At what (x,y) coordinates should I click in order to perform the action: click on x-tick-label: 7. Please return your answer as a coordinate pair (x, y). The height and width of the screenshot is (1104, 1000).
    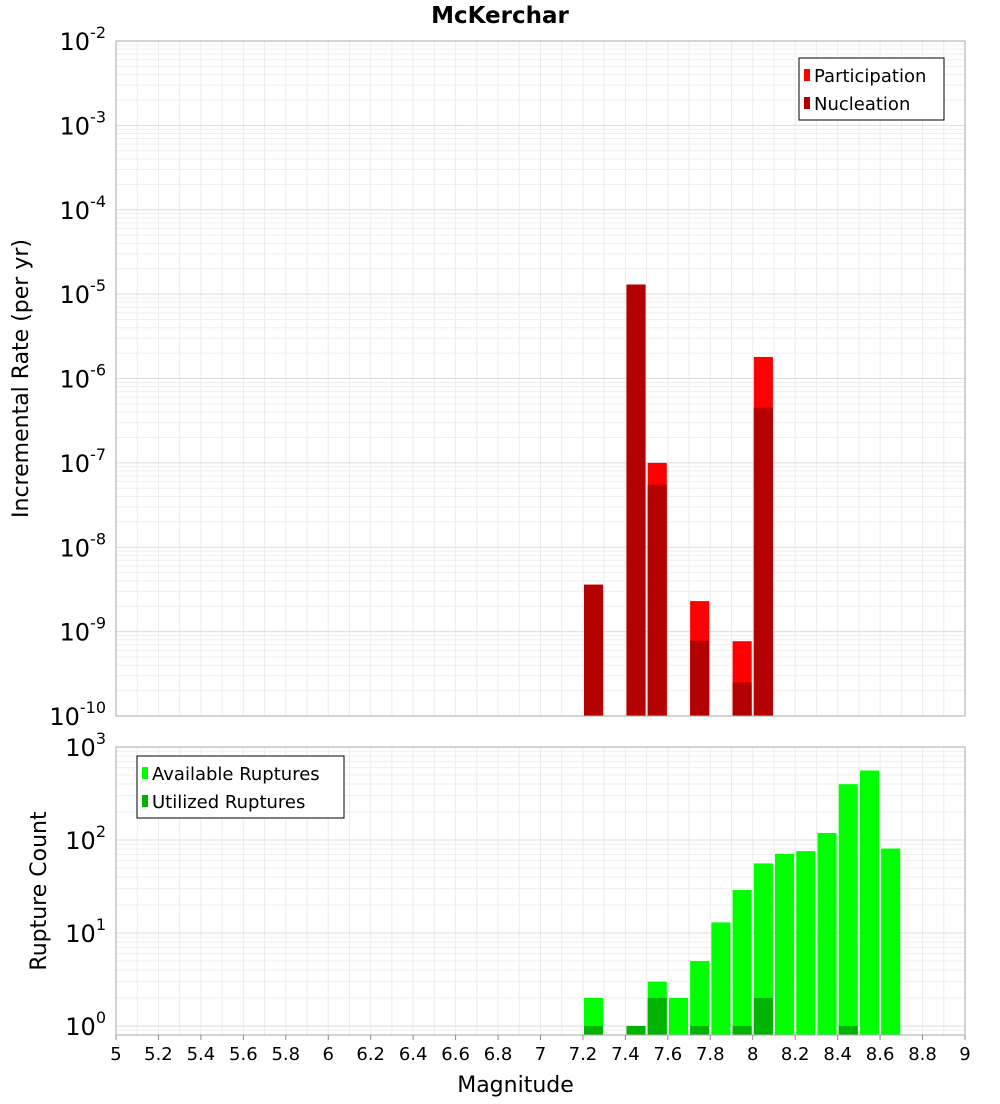
    Looking at the image, I should click on (540, 1054).